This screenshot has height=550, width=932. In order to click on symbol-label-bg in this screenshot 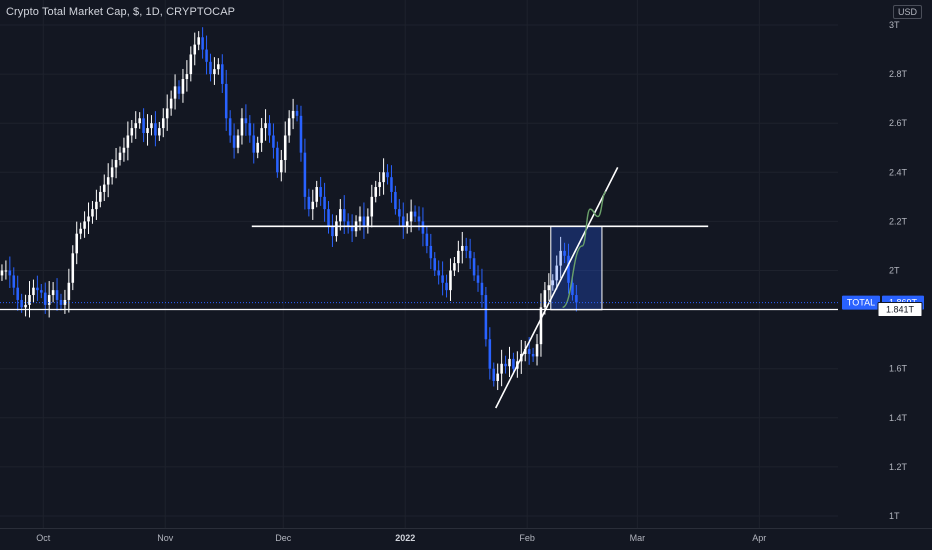, I will do `click(861, 302)`.